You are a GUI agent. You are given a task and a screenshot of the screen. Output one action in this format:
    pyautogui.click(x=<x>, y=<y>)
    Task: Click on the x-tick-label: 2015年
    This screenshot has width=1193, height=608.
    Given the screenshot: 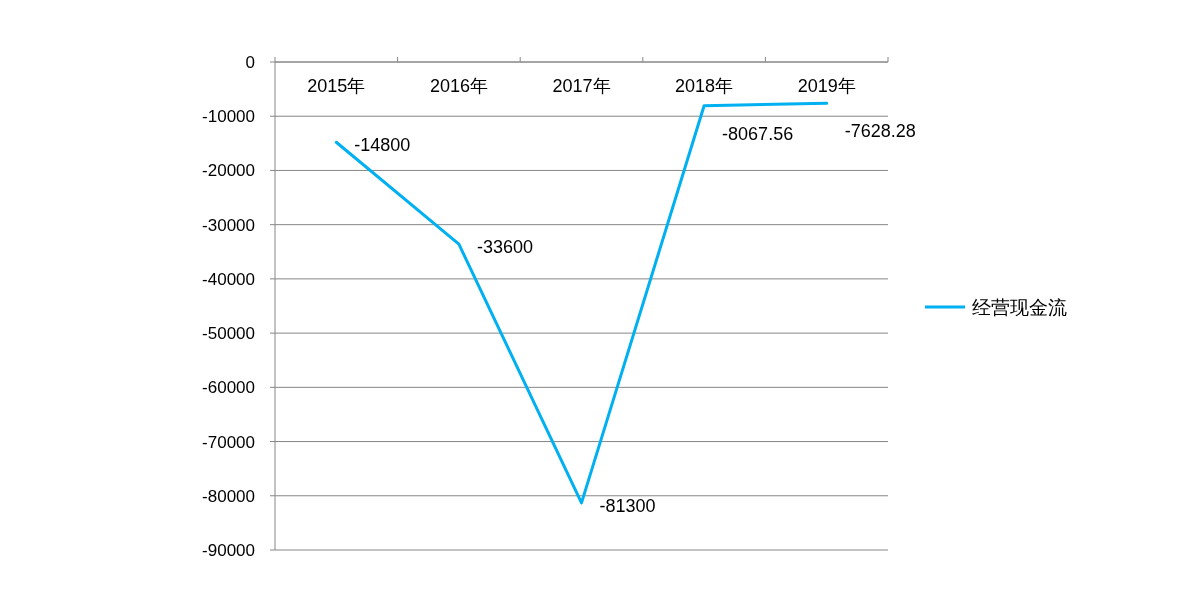 What is the action you would take?
    pyautogui.click(x=336, y=86)
    